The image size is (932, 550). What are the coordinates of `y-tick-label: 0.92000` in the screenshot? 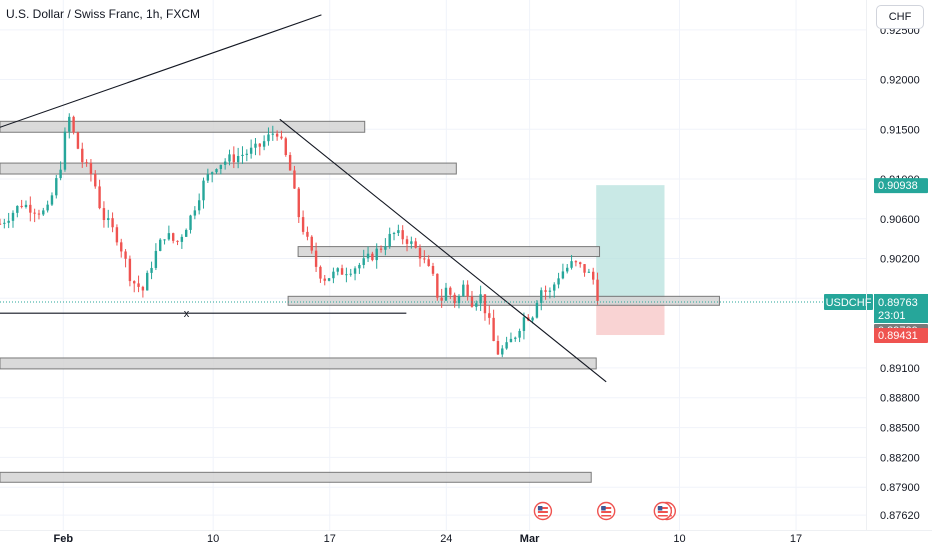 It's located at (900, 81).